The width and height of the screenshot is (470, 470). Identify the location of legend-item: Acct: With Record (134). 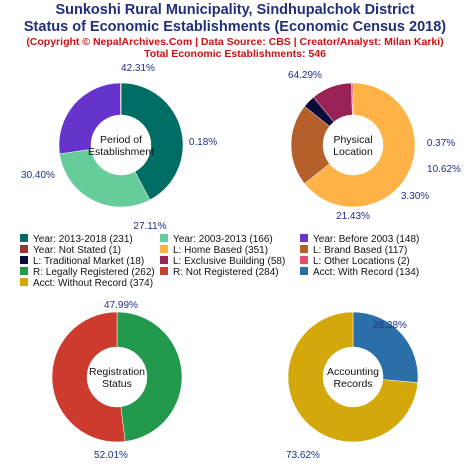
(359, 272).